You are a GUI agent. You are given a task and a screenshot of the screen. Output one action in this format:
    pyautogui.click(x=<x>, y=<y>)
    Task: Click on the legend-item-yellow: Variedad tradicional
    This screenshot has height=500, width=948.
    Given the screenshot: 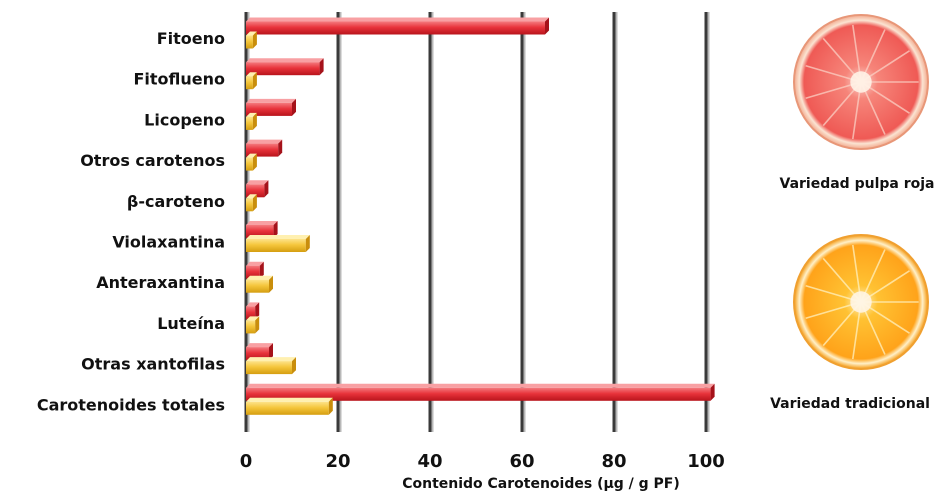 What is the action you would take?
    pyautogui.click(x=850, y=323)
    